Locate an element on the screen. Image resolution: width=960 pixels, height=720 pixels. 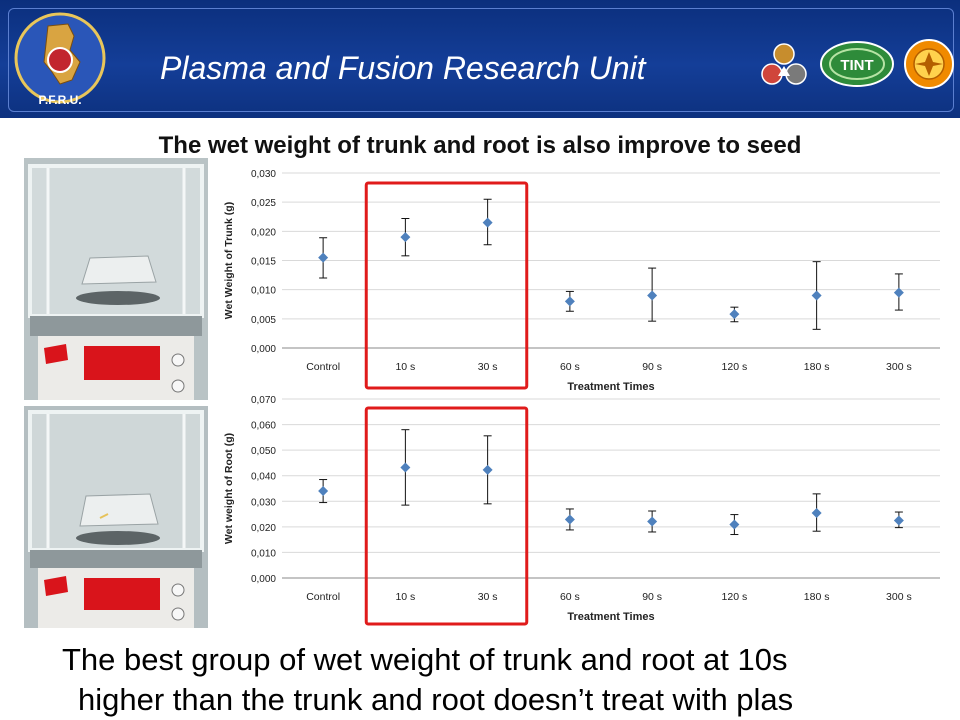
y-tick-label: 0,025 is located at coordinates (263, 203).